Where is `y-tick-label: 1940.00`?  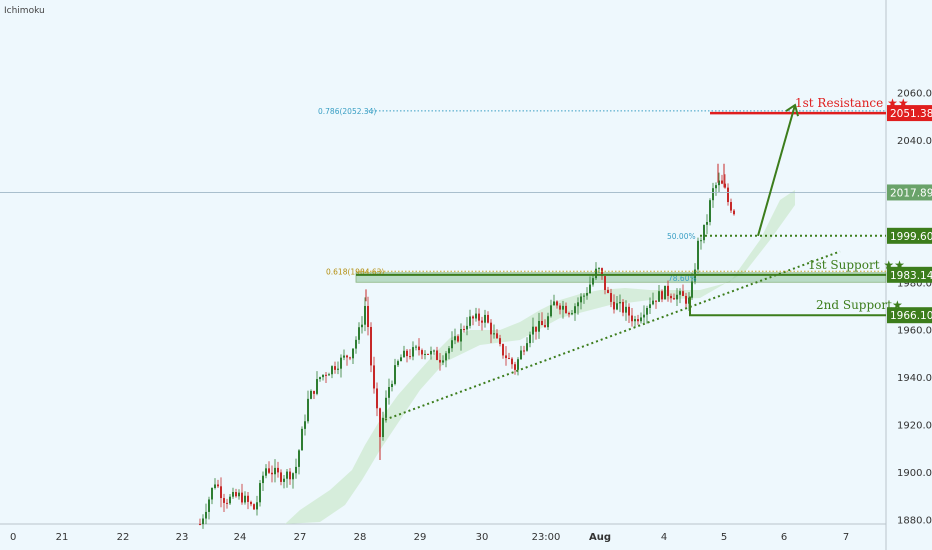
y-tick-label: 1940.00 is located at coordinates (914, 378).